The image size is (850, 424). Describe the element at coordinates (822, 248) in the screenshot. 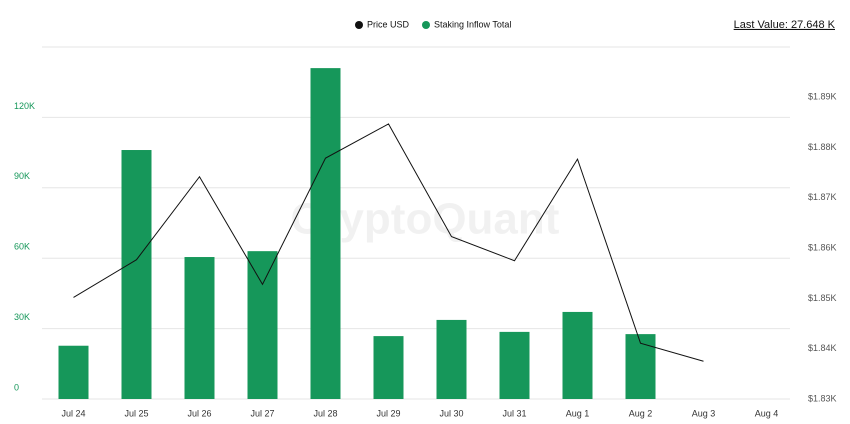

I see `y2-tick-label: $1.86K` at that location.